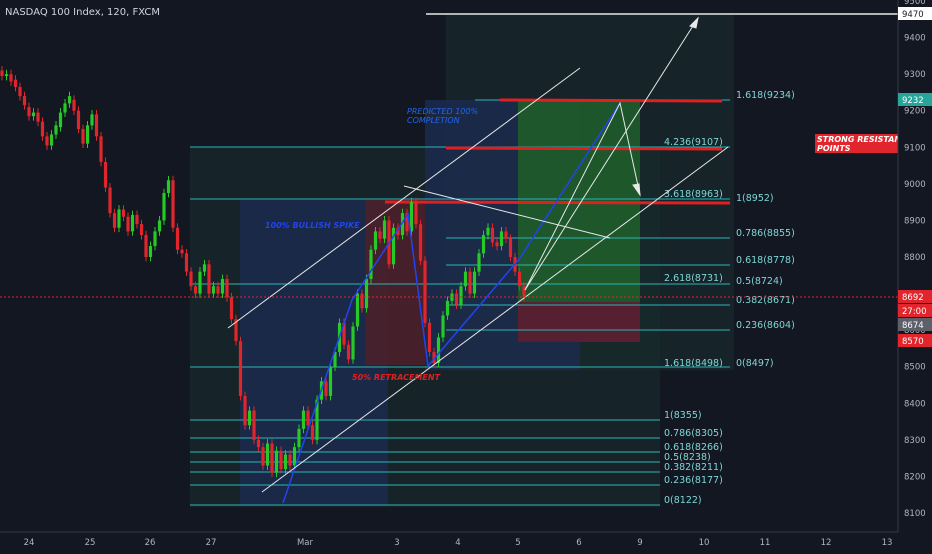 The height and width of the screenshot is (554, 932). What do you see at coordinates (693, 447) in the screenshot?
I see `fib-label: 0.618(8266)` at bounding box center [693, 447].